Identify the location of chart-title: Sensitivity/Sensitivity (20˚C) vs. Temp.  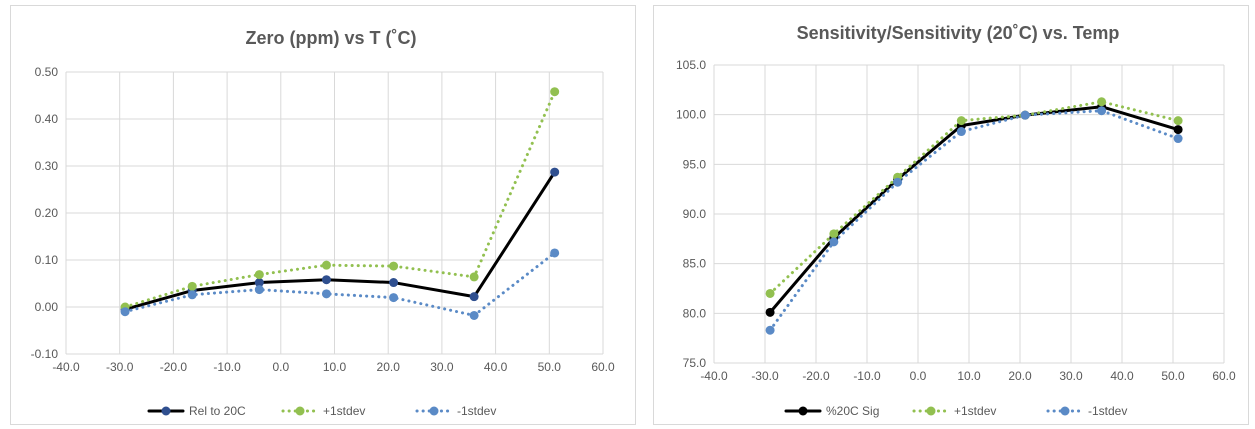
(958, 33).